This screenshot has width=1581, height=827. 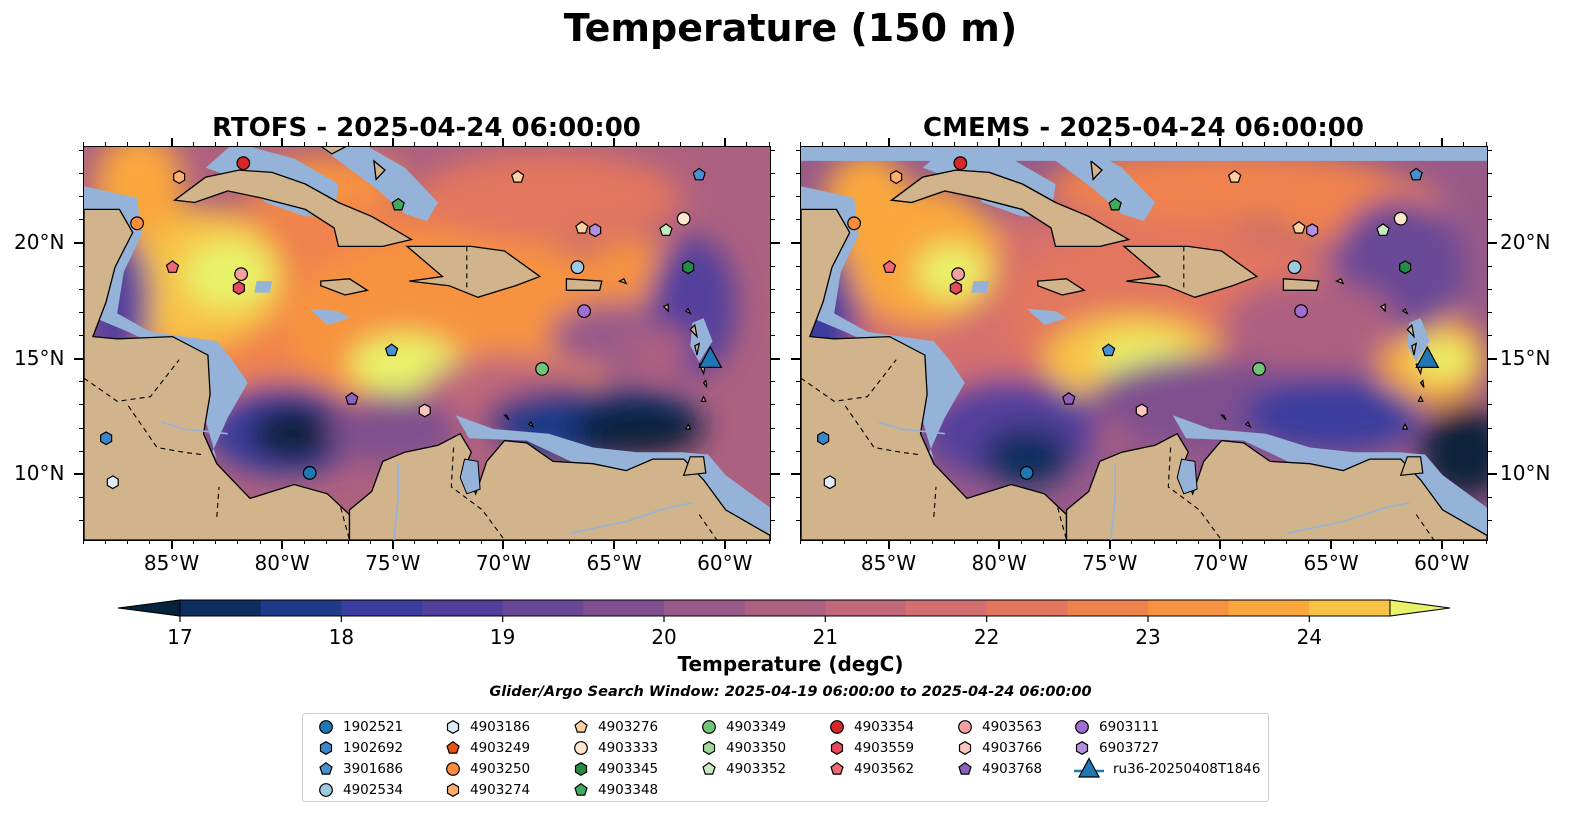 What do you see at coordinates (360, 790) in the screenshot?
I see `legend-item: 4902534` at bounding box center [360, 790].